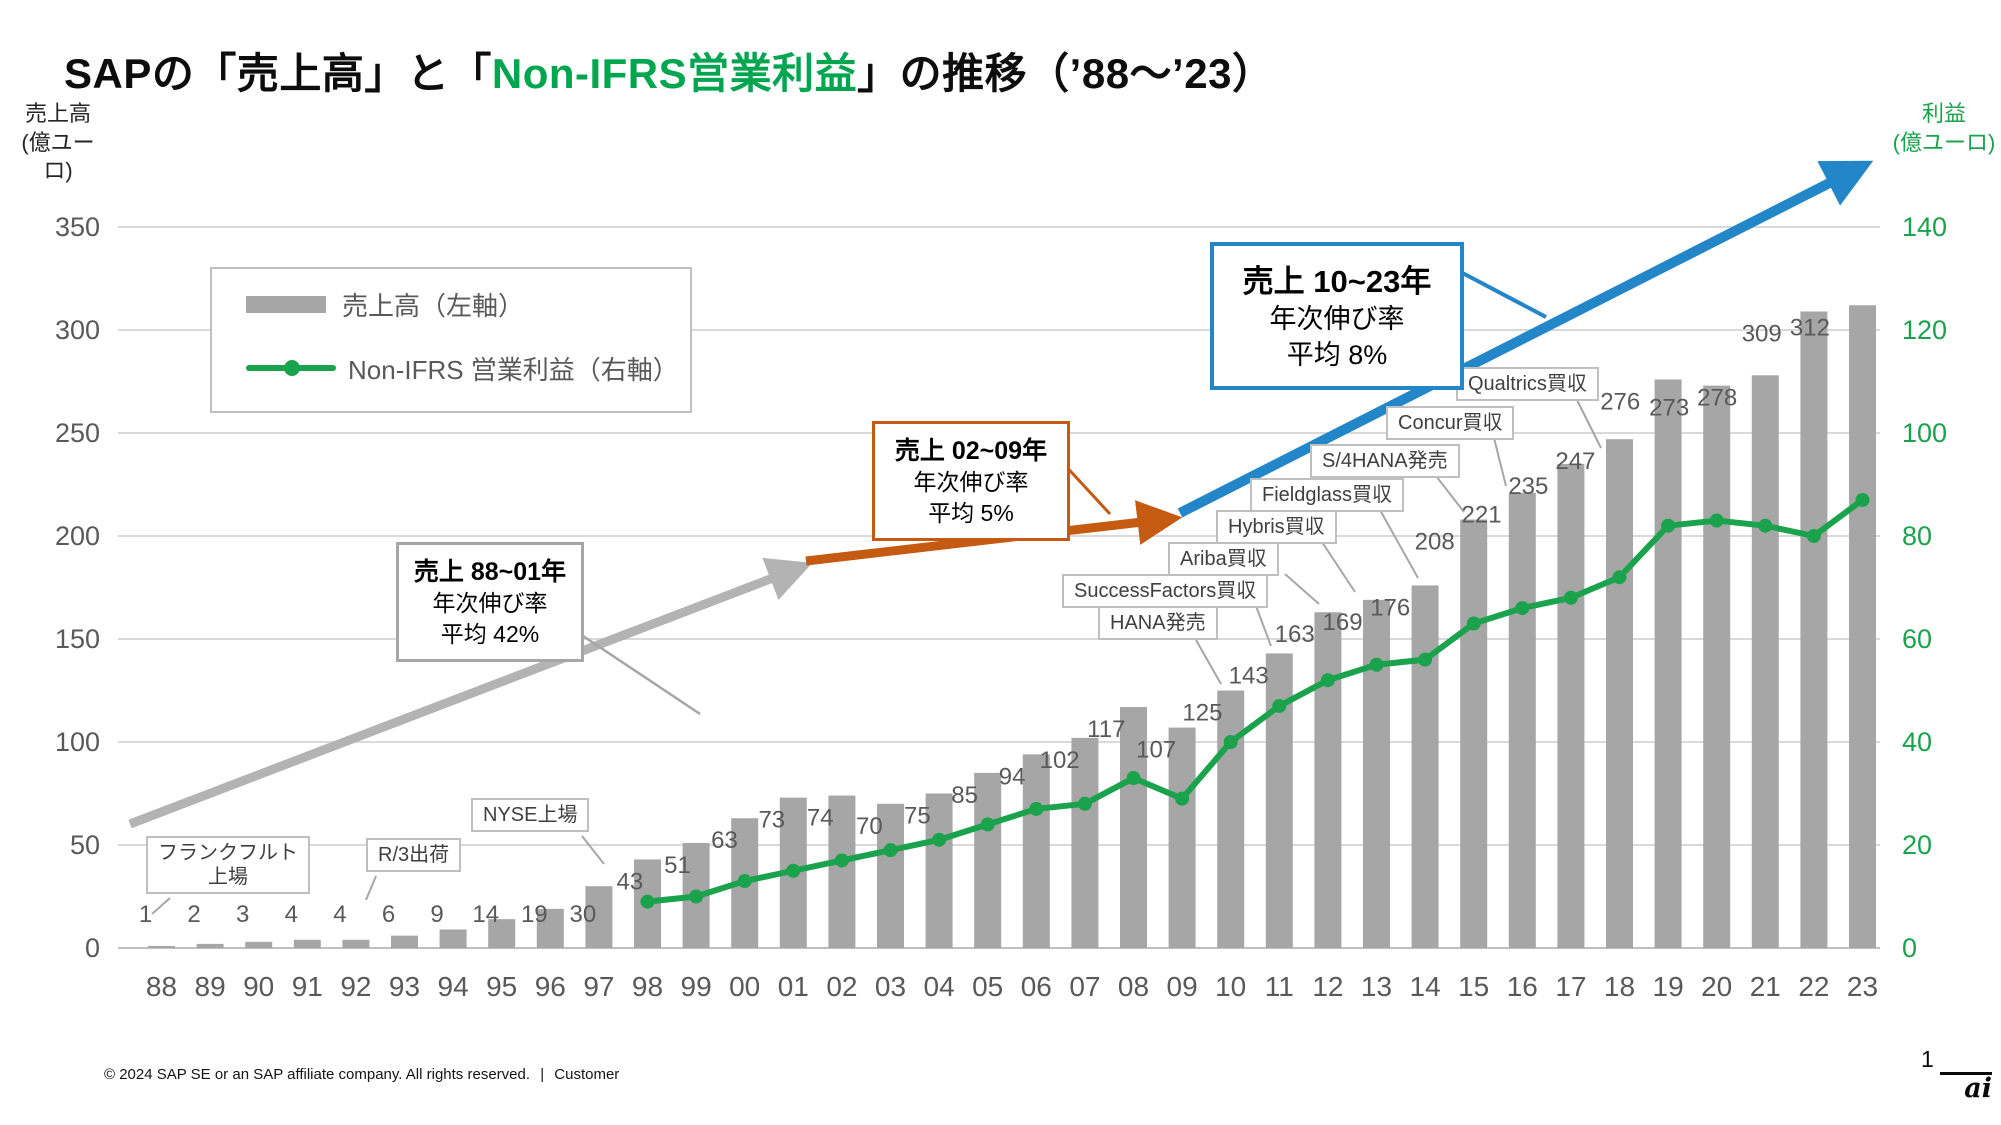 This screenshot has width=2001, height=1125. Describe the element at coordinates (1450, 423) in the screenshot. I see `event-label-16: Concur買収` at that location.